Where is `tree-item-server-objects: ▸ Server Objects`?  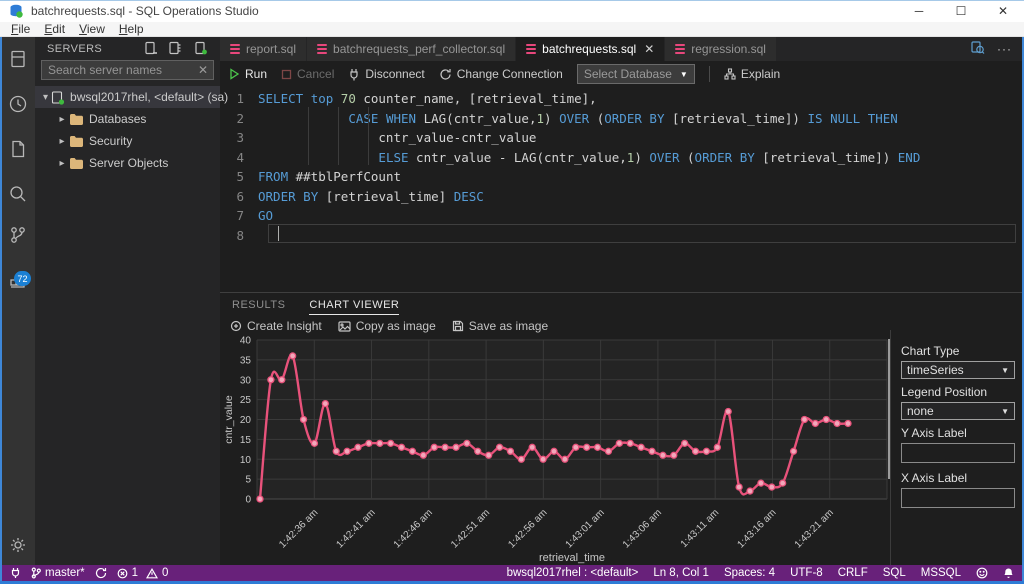 tree-item-server-objects: ▸ Server Objects is located at coordinates (127, 163).